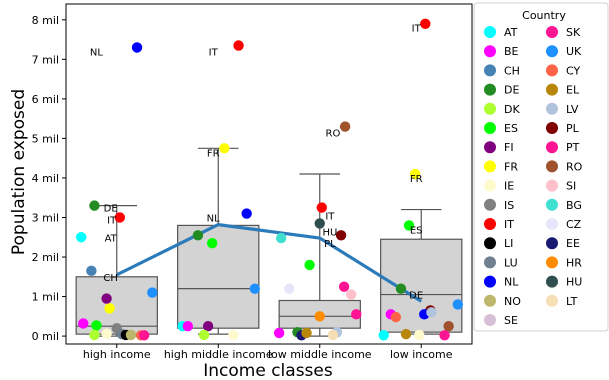  What do you see at coordinates (341, 235) in the screenshot?
I see `point-pl` at bounding box center [341, 235].